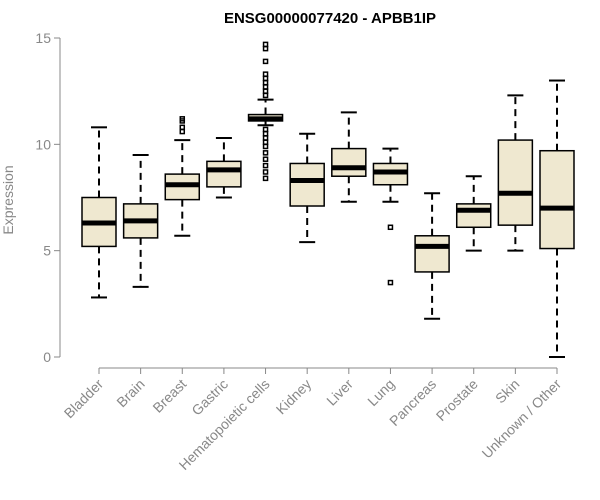  Describe the element at coordinates (294, 397) in the screenshot. I see `x-tick-label-kidney: Kidney` at that location.